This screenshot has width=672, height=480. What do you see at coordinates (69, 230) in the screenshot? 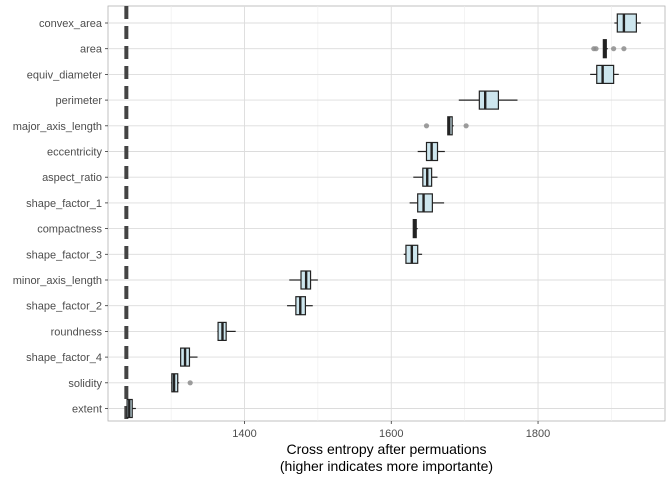
I see `y-label-compactness: compactness` at bounding box center [69, 230].